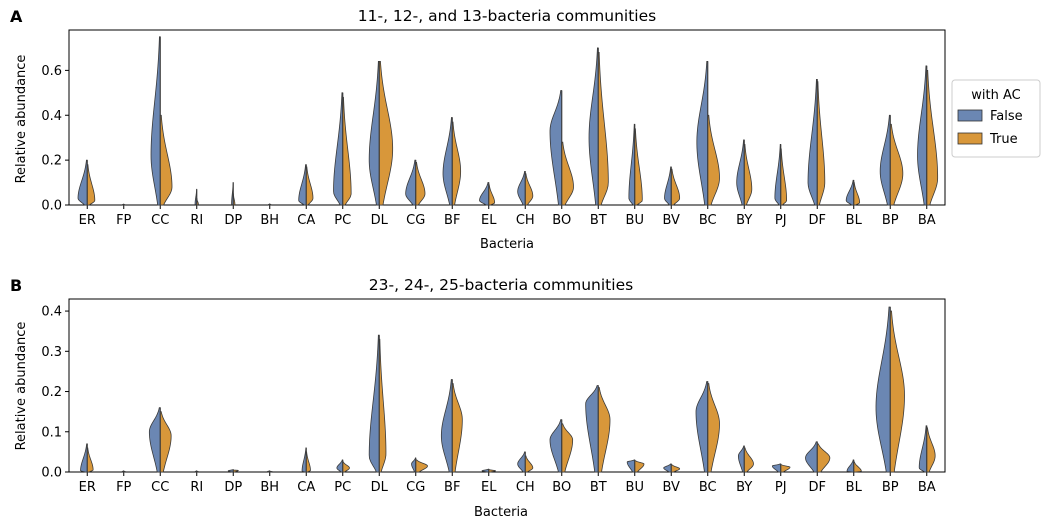 This screenshot has width=1043, height=523. Describe the element at coordinates (380, 487) in the screenshot. I see `x-tick-label: DL` at that location.